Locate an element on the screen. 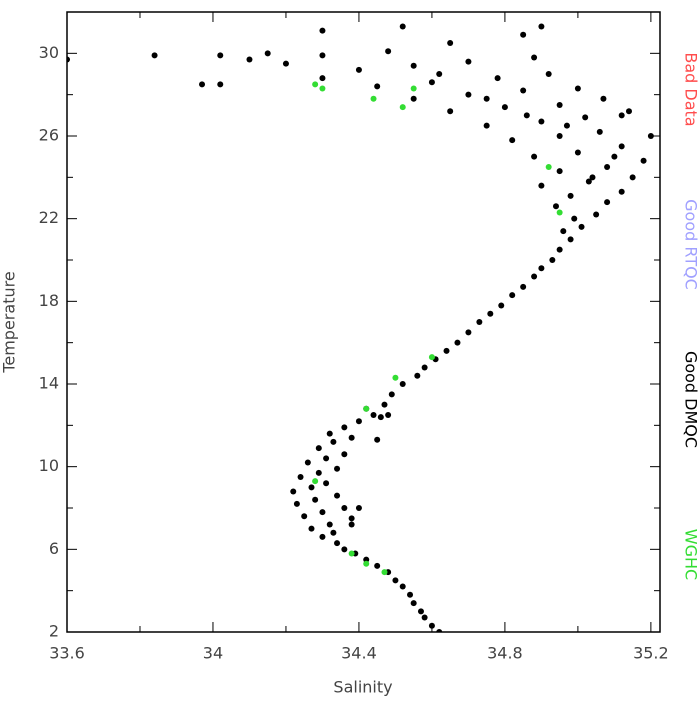 This screenshot has height=704, width=700. legend-entry: Good DMQC is located at coordinates (691, 399).